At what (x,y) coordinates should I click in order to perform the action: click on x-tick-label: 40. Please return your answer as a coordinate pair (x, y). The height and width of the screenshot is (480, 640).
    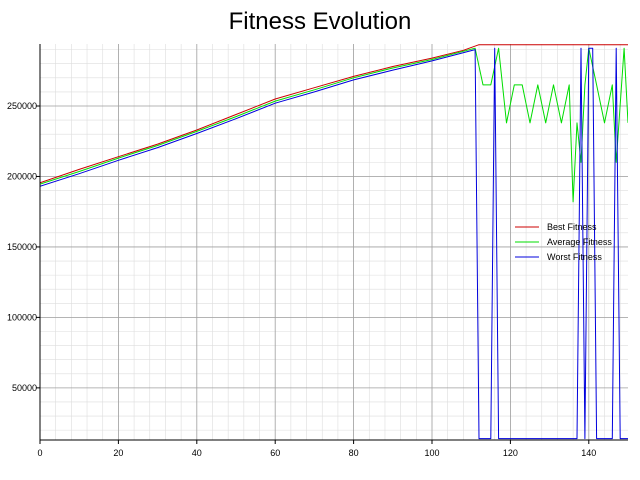
    Looking at the image, I should click on (197, 453).